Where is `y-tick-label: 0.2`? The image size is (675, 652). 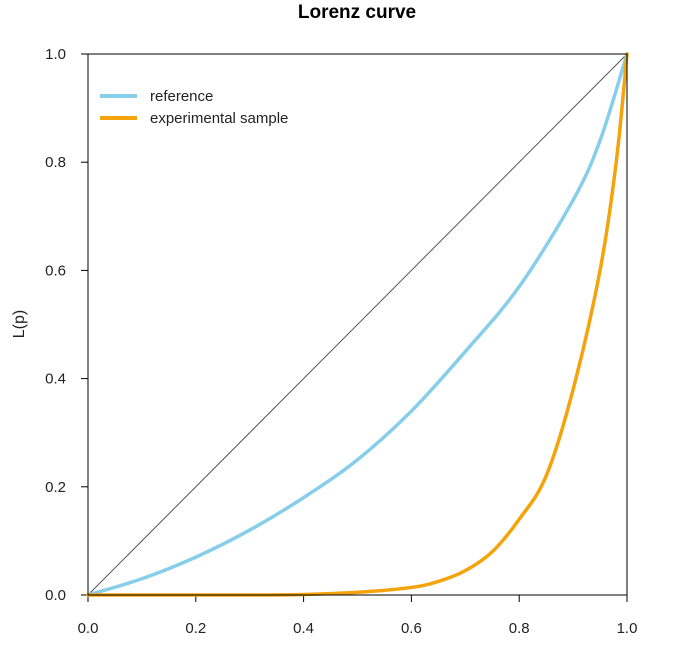
y-tick-label: 0.2 is located at coordinates (55, 487).